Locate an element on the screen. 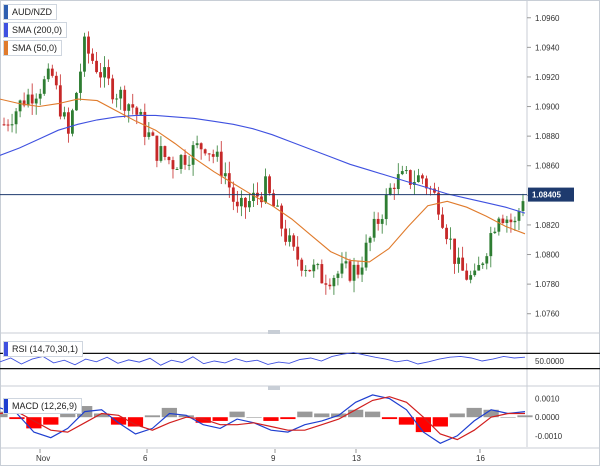  rsi-swatch is located at coordinates (6, 349).